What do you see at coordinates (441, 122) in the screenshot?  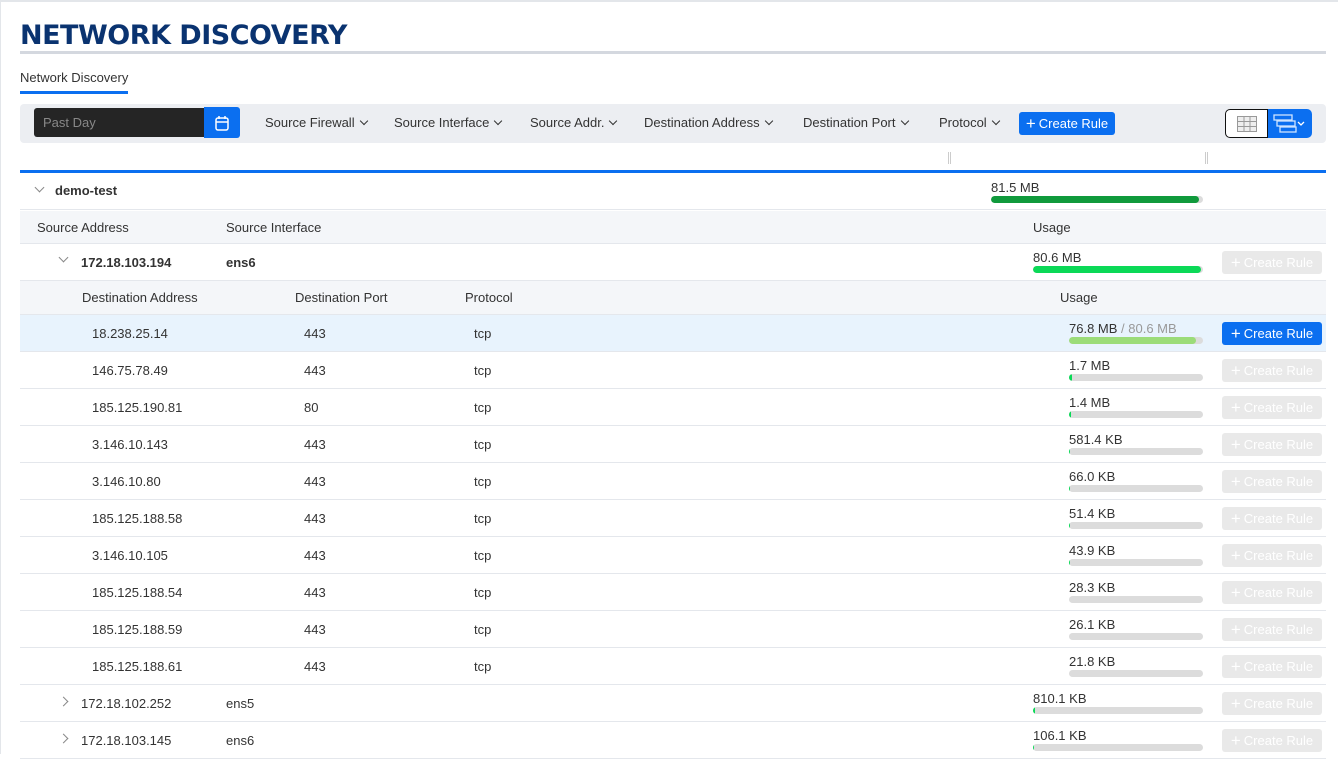 I see `filter-label: Source Interface` at bounding box center [441, 122].